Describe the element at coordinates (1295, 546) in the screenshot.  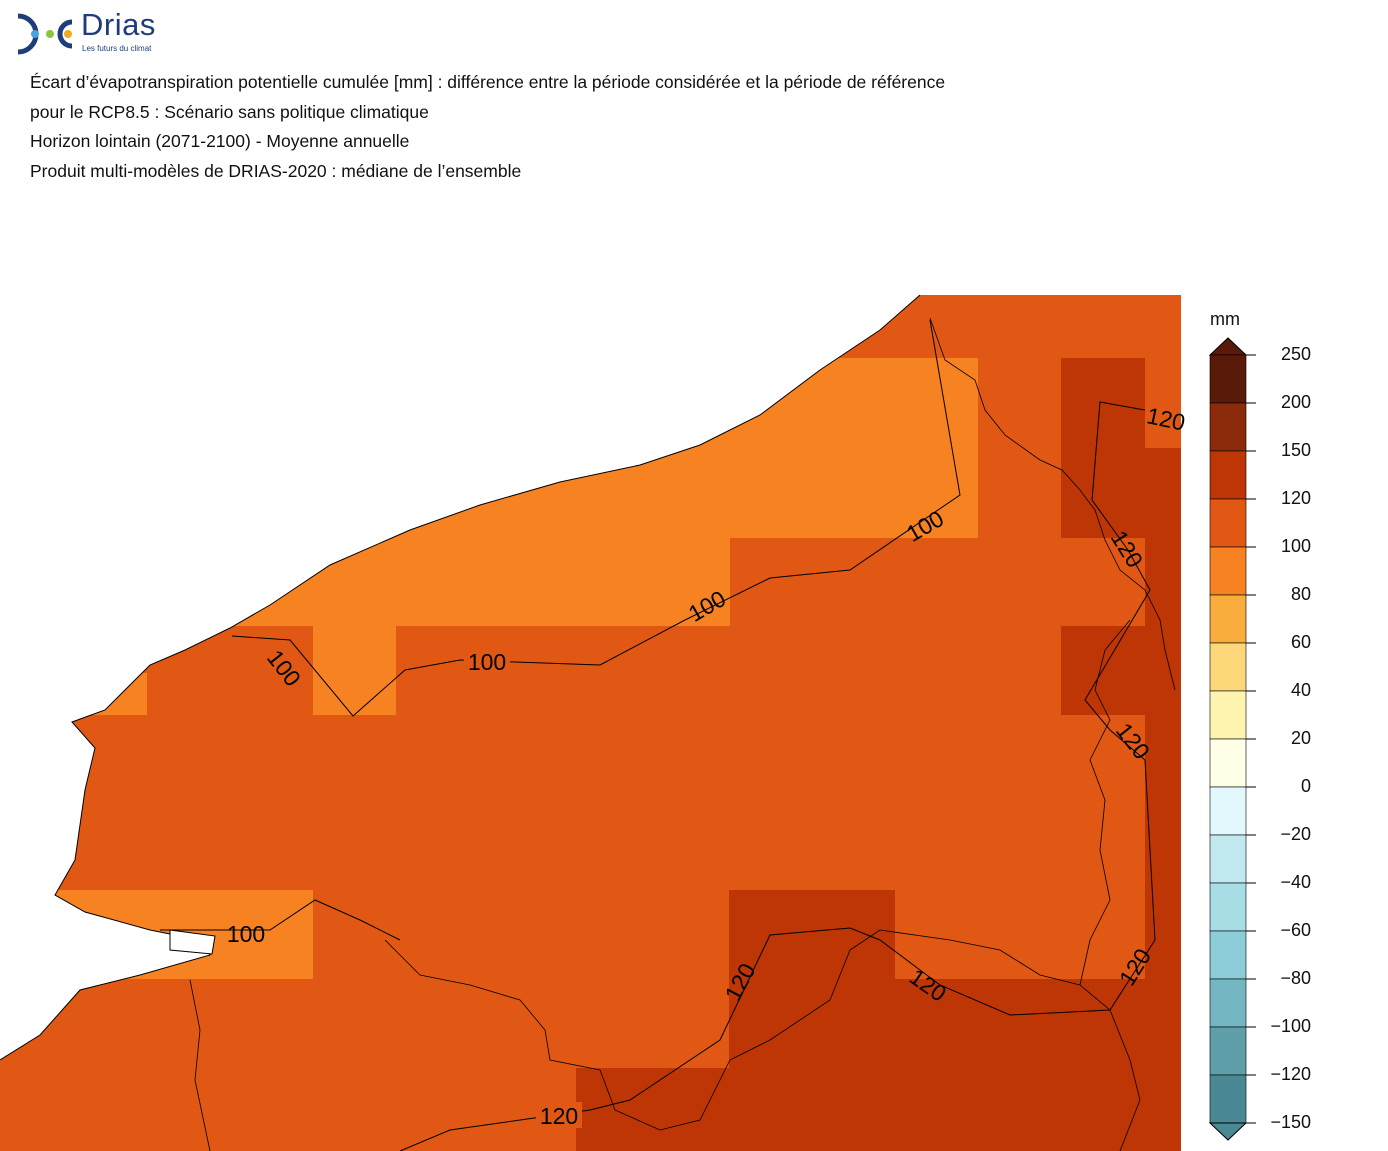
I see `legend-tick-label: 100` at that location.